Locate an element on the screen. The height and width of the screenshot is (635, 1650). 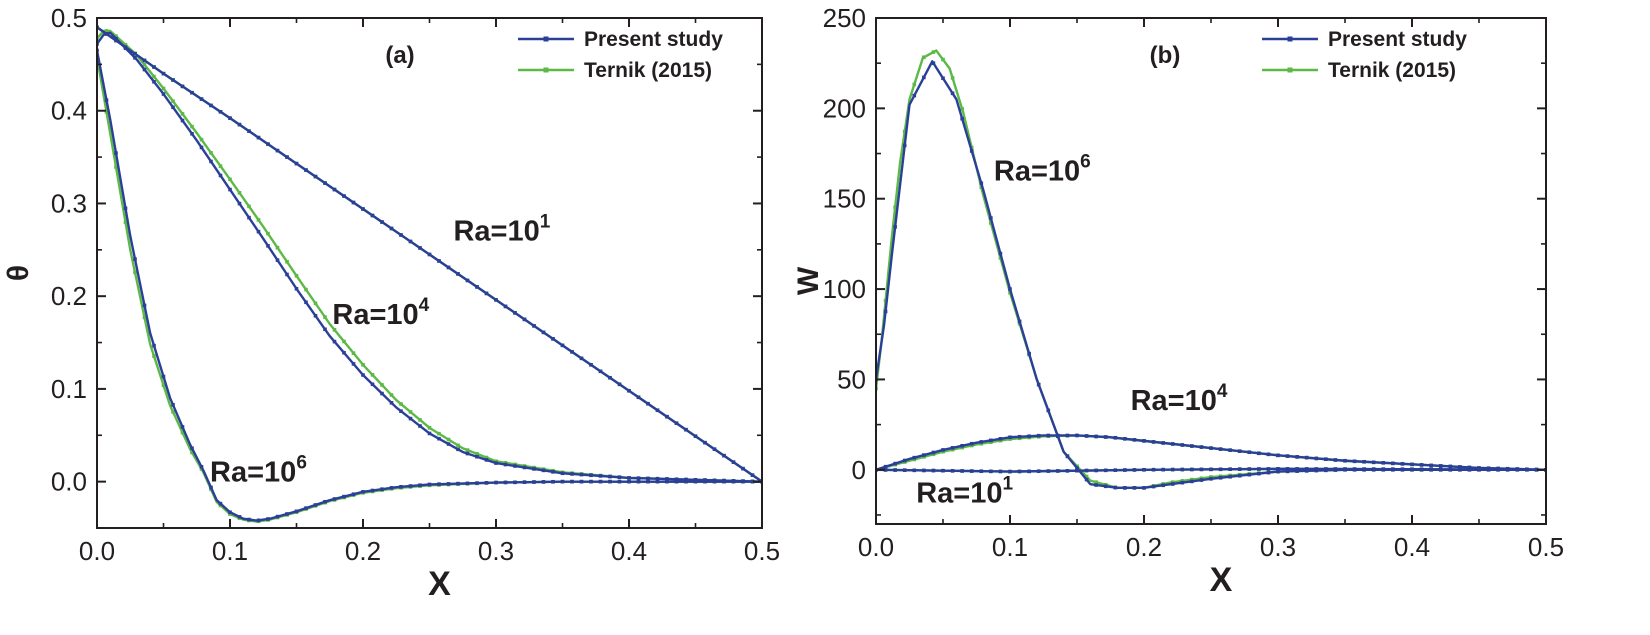
legend-item-present-study: Present study is located at coordinates (620, 39).